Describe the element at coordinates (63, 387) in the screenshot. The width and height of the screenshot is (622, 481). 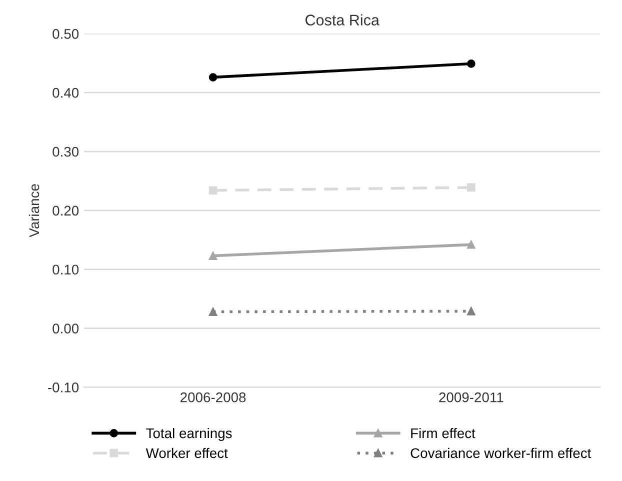
I see `y-tick-label: -0.10` at that location.